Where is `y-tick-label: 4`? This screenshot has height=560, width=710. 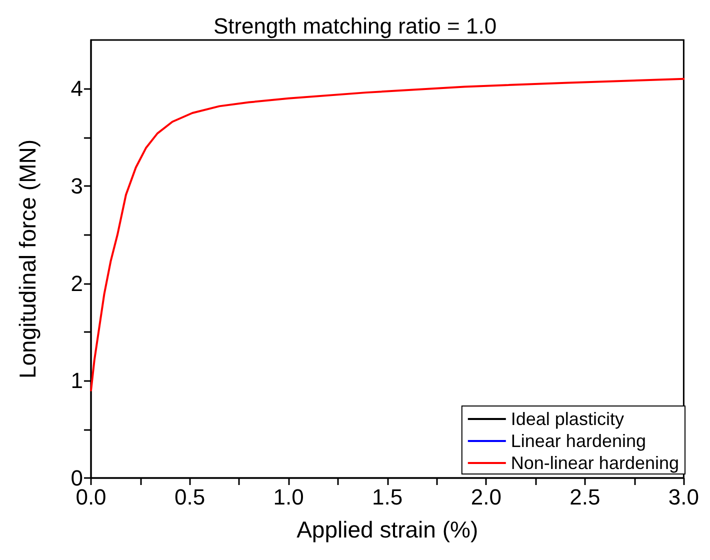
y-tick-label: 4 is located at coordinates (76, 89).